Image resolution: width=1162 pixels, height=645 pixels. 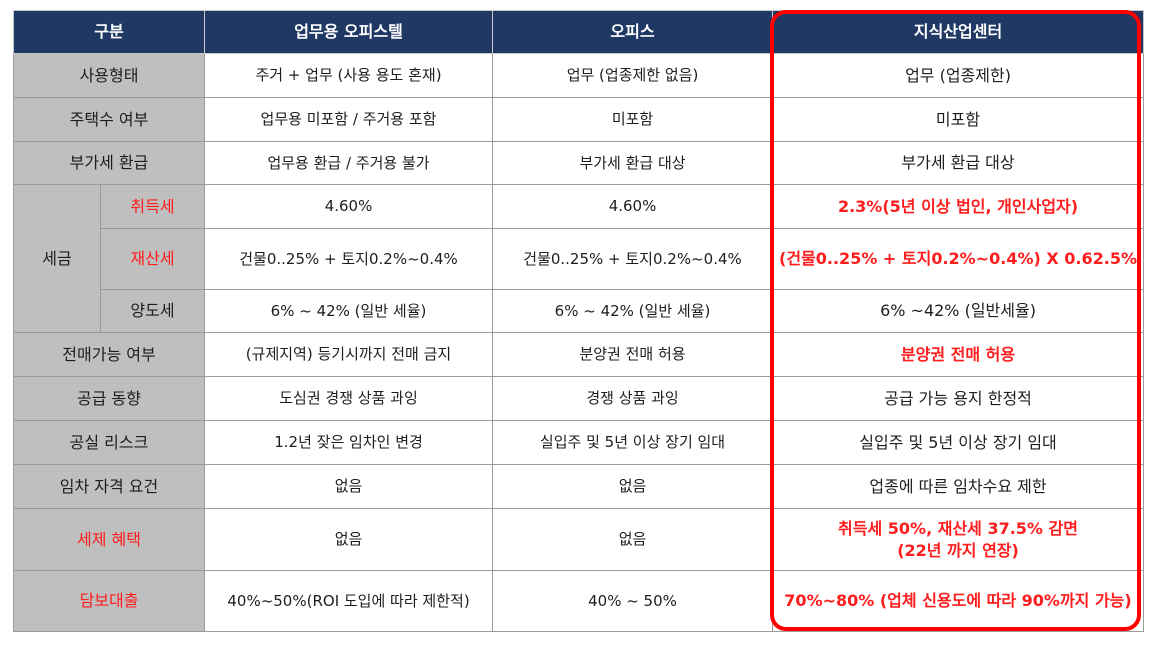 What do you see at coordinates (152, 311) in the screenshot?
I see `row-sublabel: 양도세` at bounding box center [152, 311].